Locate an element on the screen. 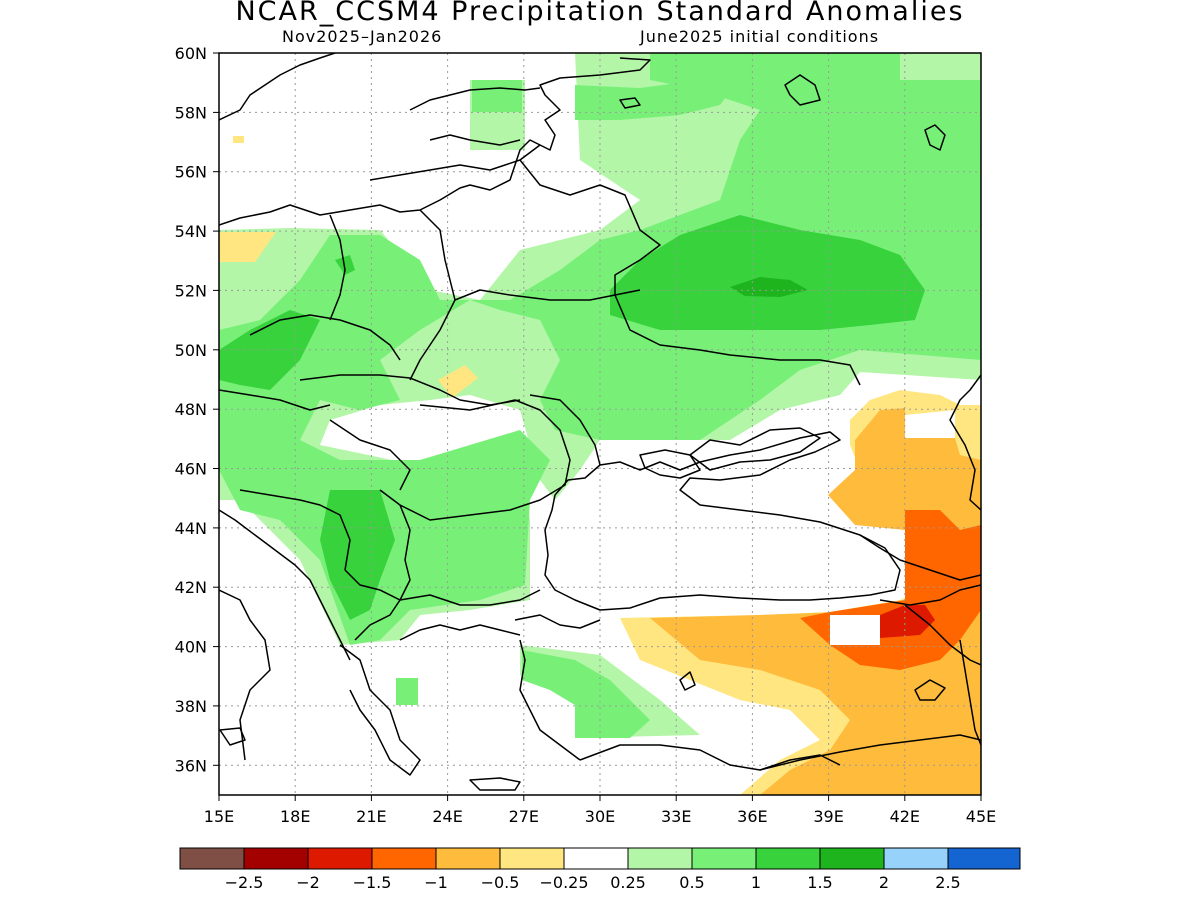 The height and width of the screenshot is (900, 1200). colorbar-label: −0.25 is located at coordinates (563, 882).